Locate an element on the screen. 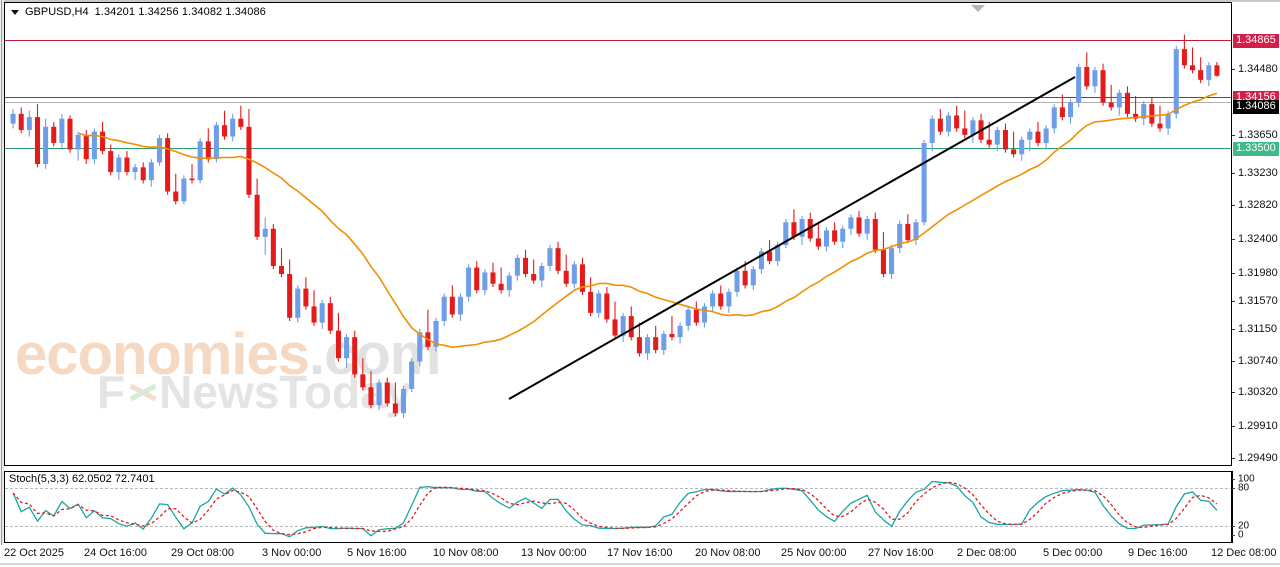  support-price-badge: 1.33500 is located at coordinates (1256, 149).